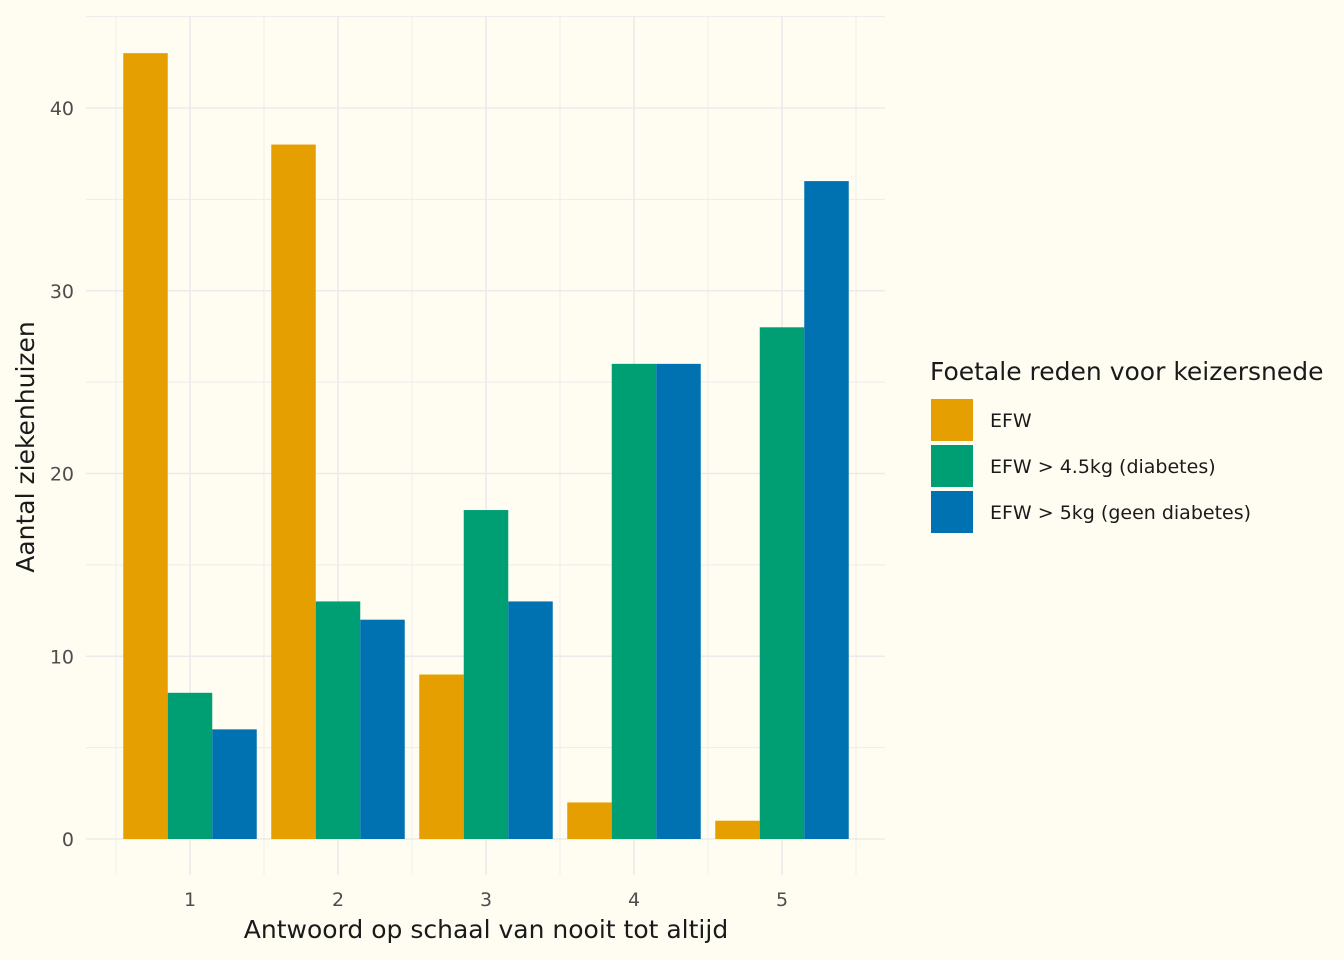 The height and width of the screenshot is (960, 1344). What do you see at coordinates (62, 657) in the screenshot?
I see `y-tick-label: 10` at bounding box center [62, 657].